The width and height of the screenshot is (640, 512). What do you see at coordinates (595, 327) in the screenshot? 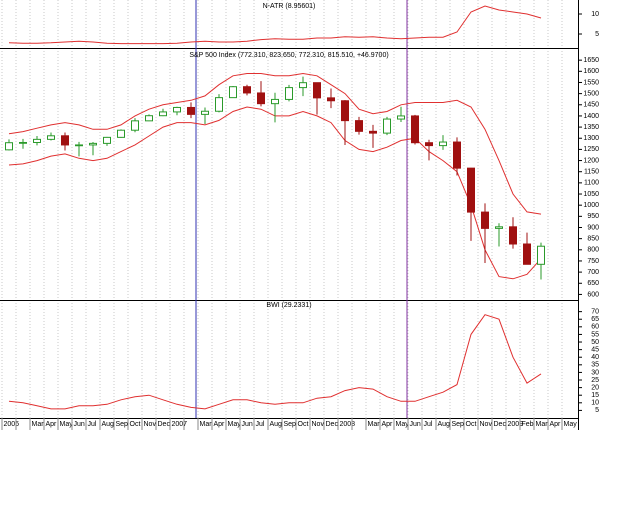
I see `y-tick-label: 60` at bounding box center [595, 327].